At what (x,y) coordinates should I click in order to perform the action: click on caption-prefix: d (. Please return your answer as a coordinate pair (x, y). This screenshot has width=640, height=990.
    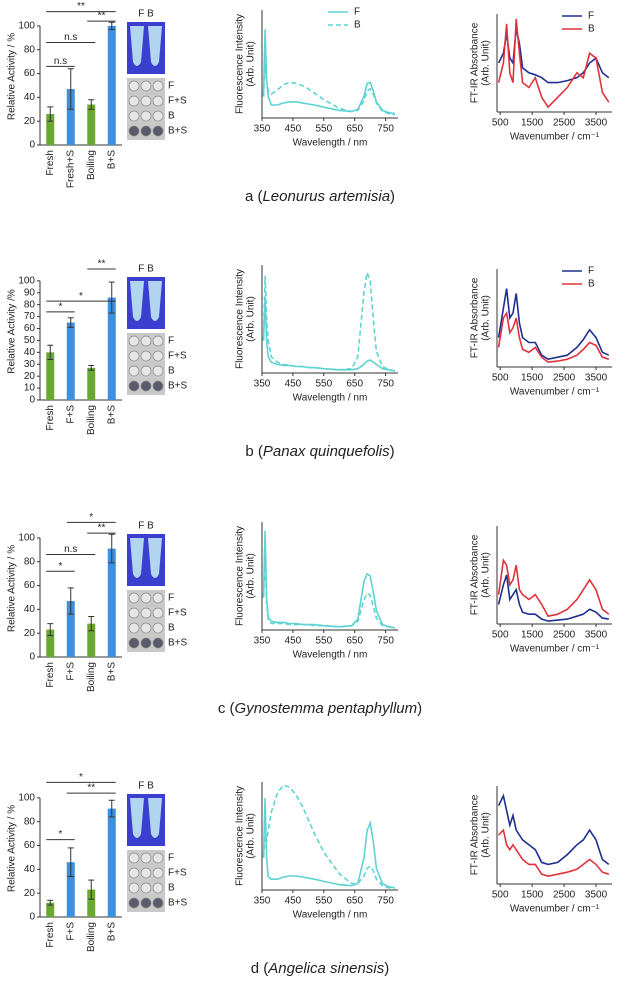
    Looking at the image, I should click on (260, 968).